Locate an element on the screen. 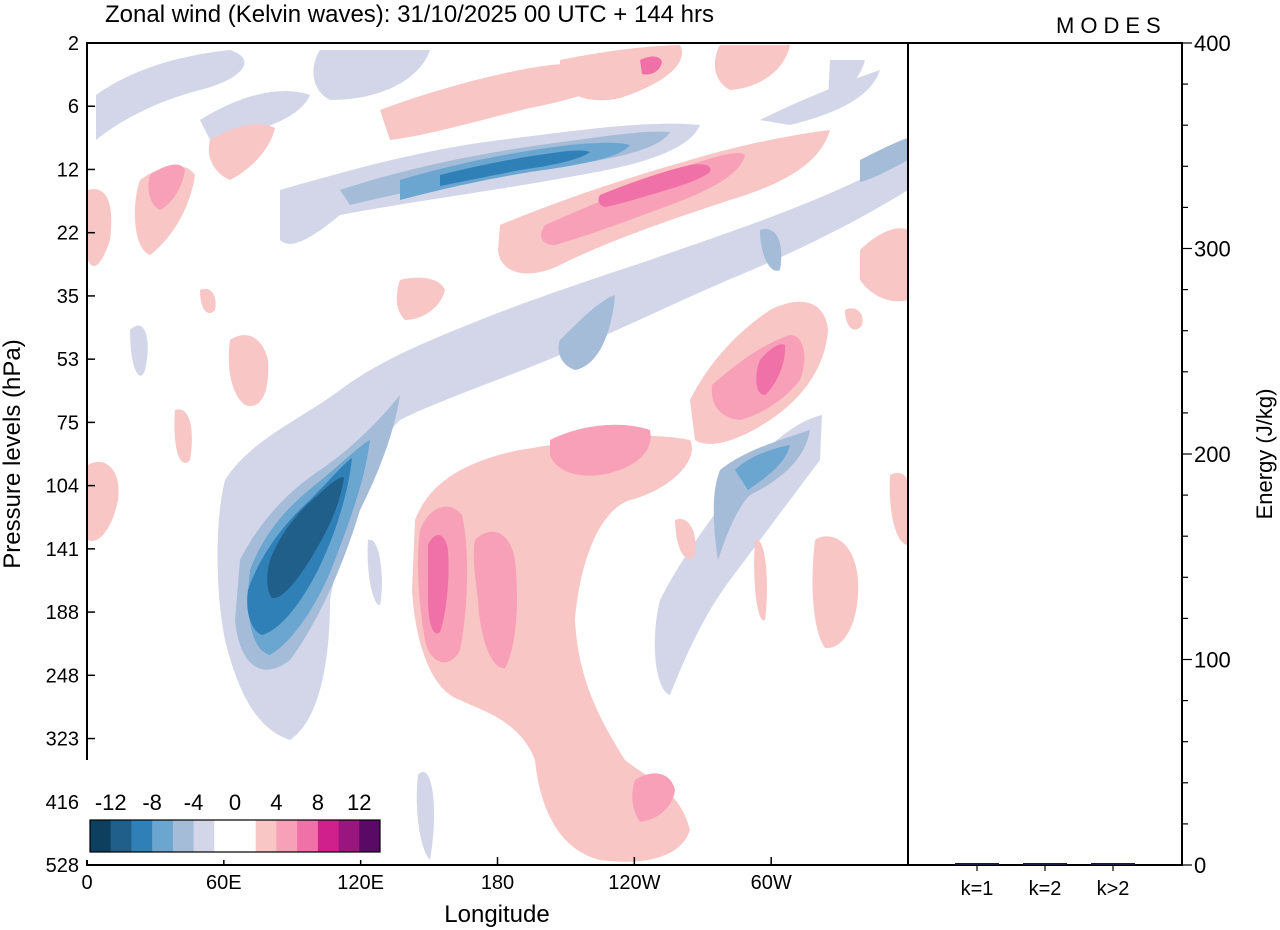 The image size is (1280, 930). x-tick-label: 60E is located at coordinates (224, 883).